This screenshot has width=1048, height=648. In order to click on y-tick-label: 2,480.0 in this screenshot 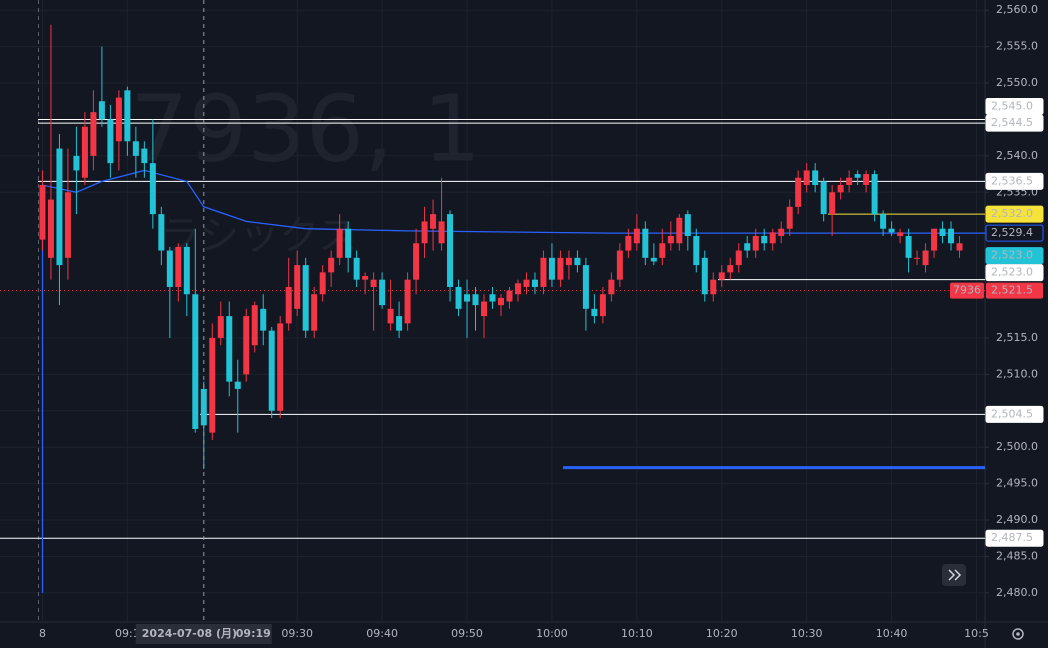, I will do `click(1017, 592)`.